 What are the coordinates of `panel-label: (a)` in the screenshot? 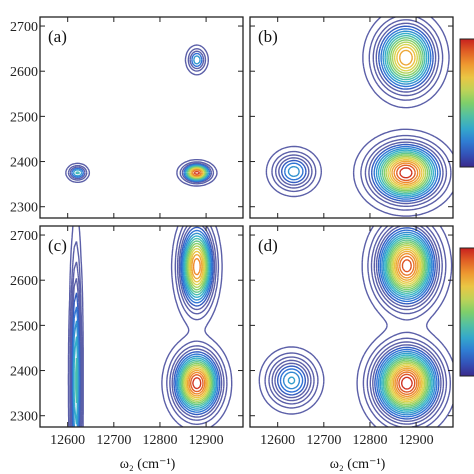 It's located at (57, 36).